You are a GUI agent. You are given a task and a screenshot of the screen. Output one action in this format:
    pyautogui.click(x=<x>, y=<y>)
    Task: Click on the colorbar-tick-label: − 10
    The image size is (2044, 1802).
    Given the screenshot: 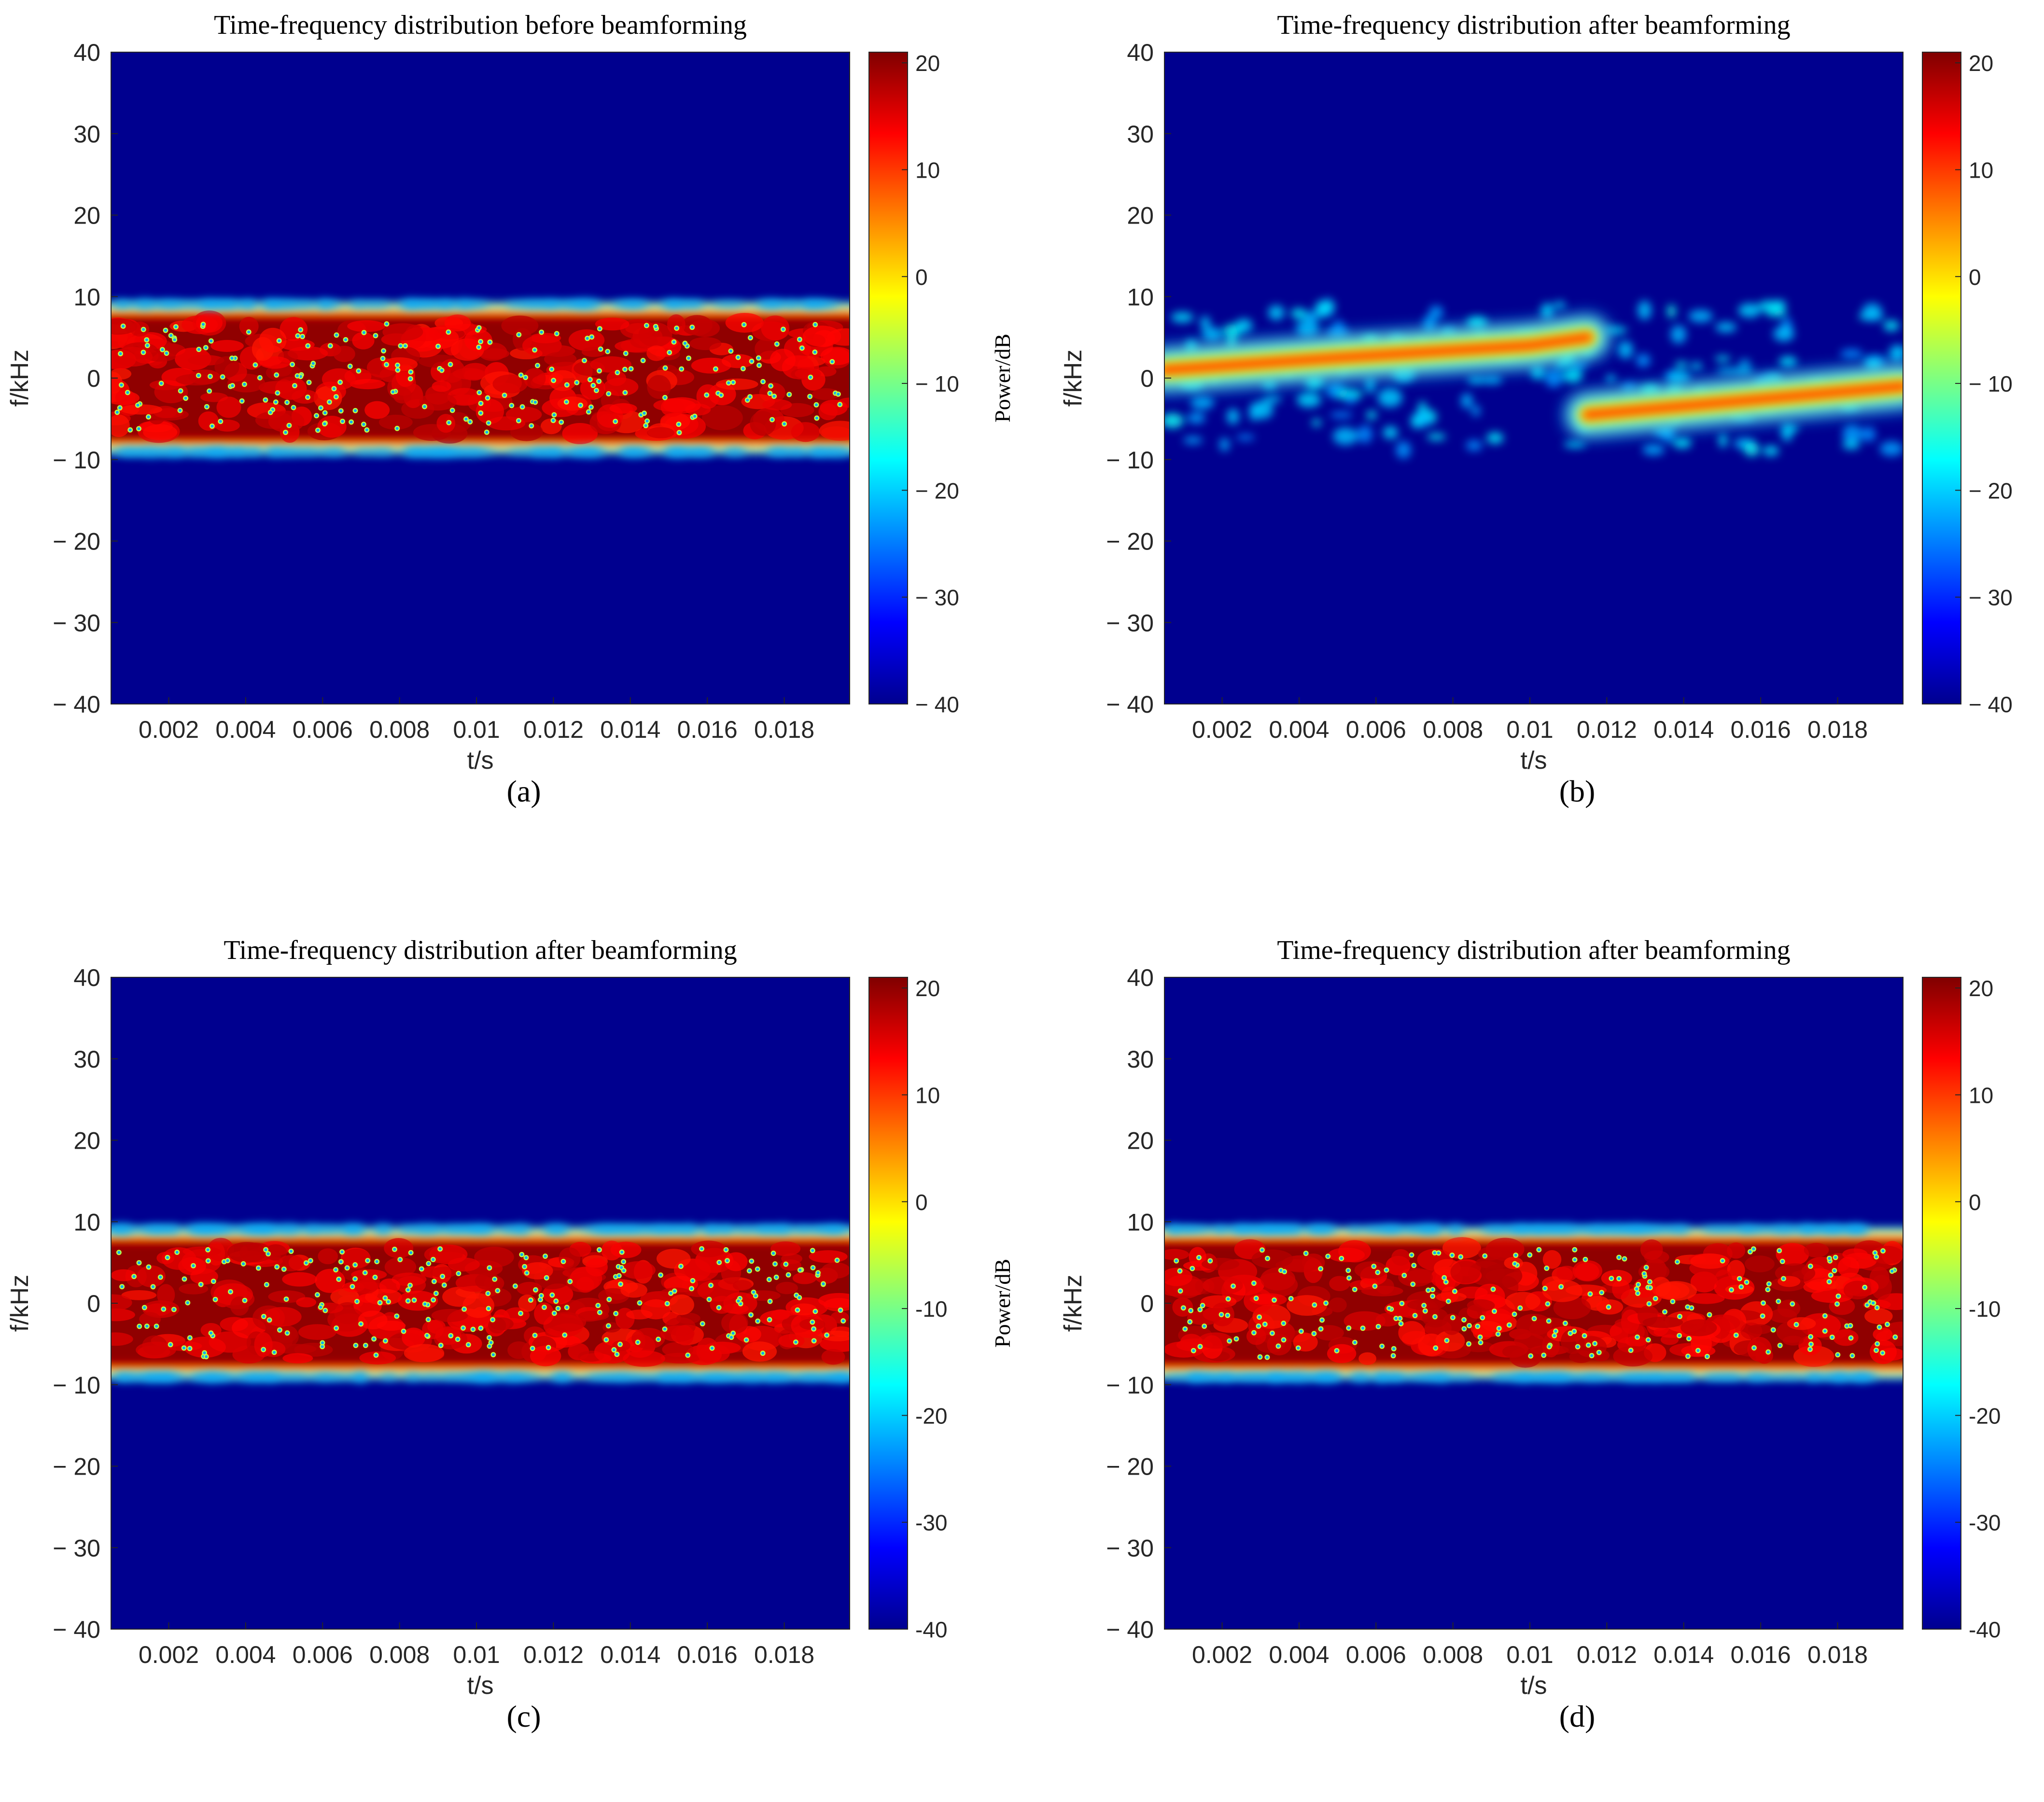 What is the action you would take?
    pyautogui.click(x=937, y=383)
    